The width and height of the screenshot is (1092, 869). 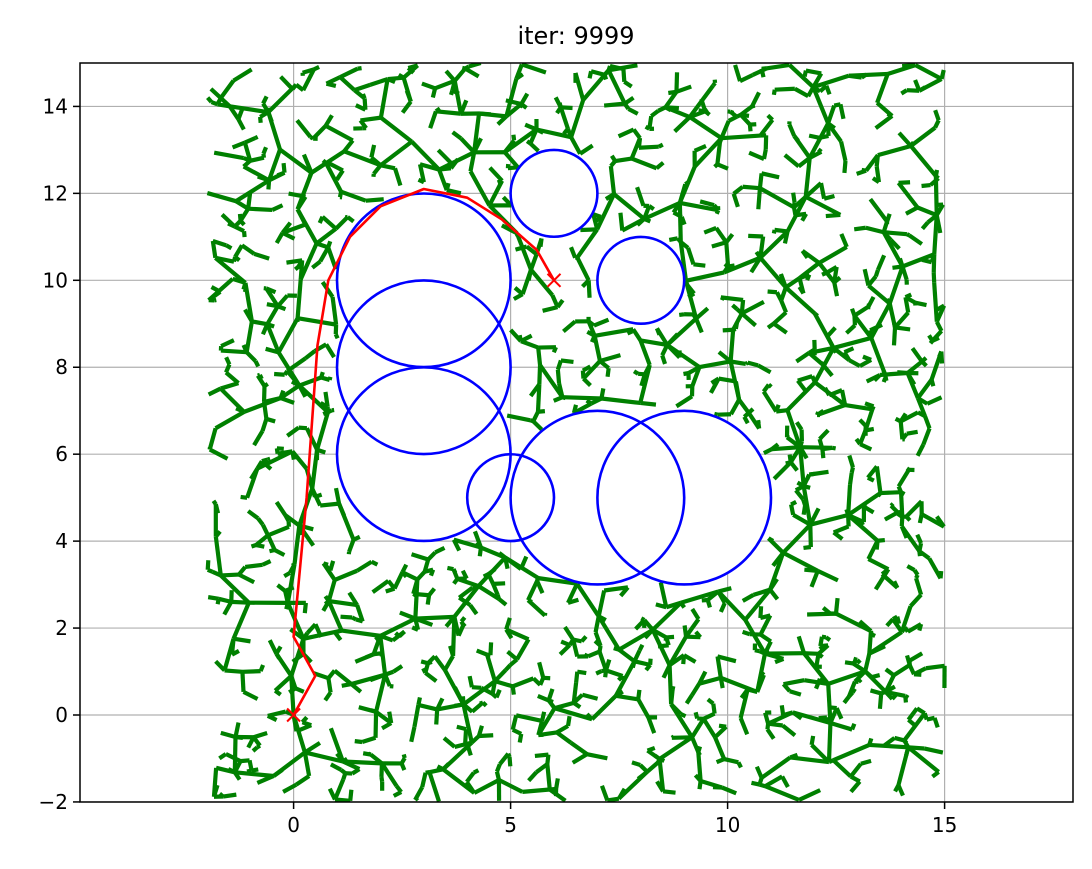 What do you see at coordinates (554, 193) in the screenshot?
I see `obstacle-fill` at bounding box center [554, 193].